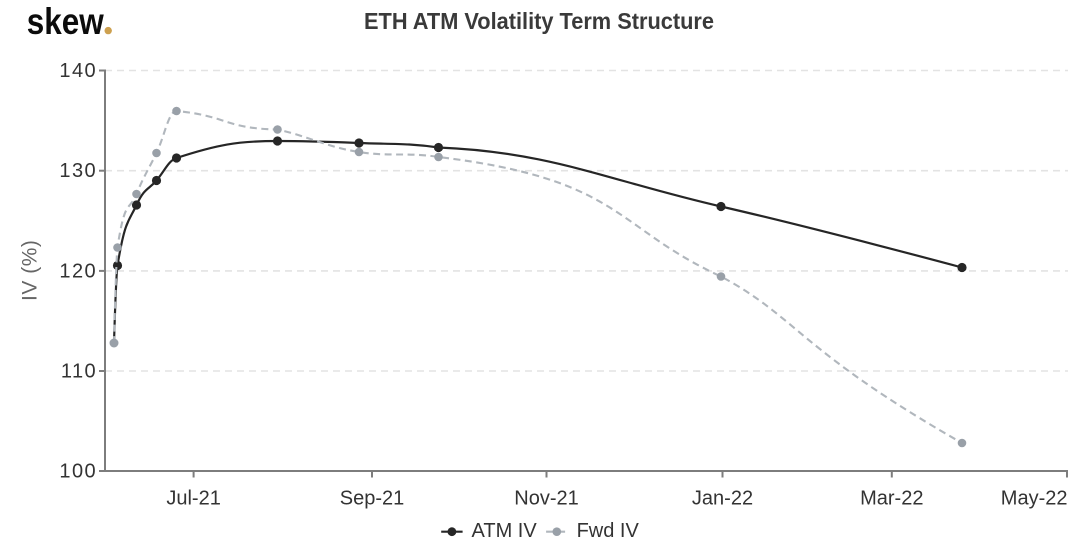  What do you see at coordinates (65, 21) in the screenshot?
I see `svg-text: skew` at bounding box center [65, 21].